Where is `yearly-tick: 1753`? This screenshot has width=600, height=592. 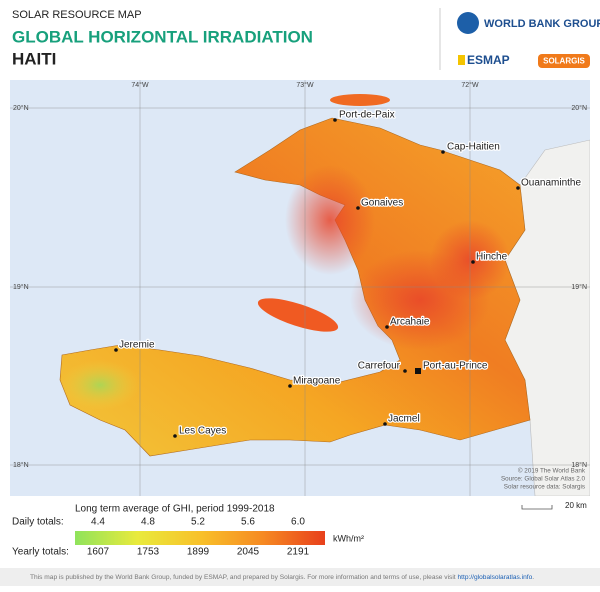 yearly-tick: 1753 is located at coordinates (148, 552).